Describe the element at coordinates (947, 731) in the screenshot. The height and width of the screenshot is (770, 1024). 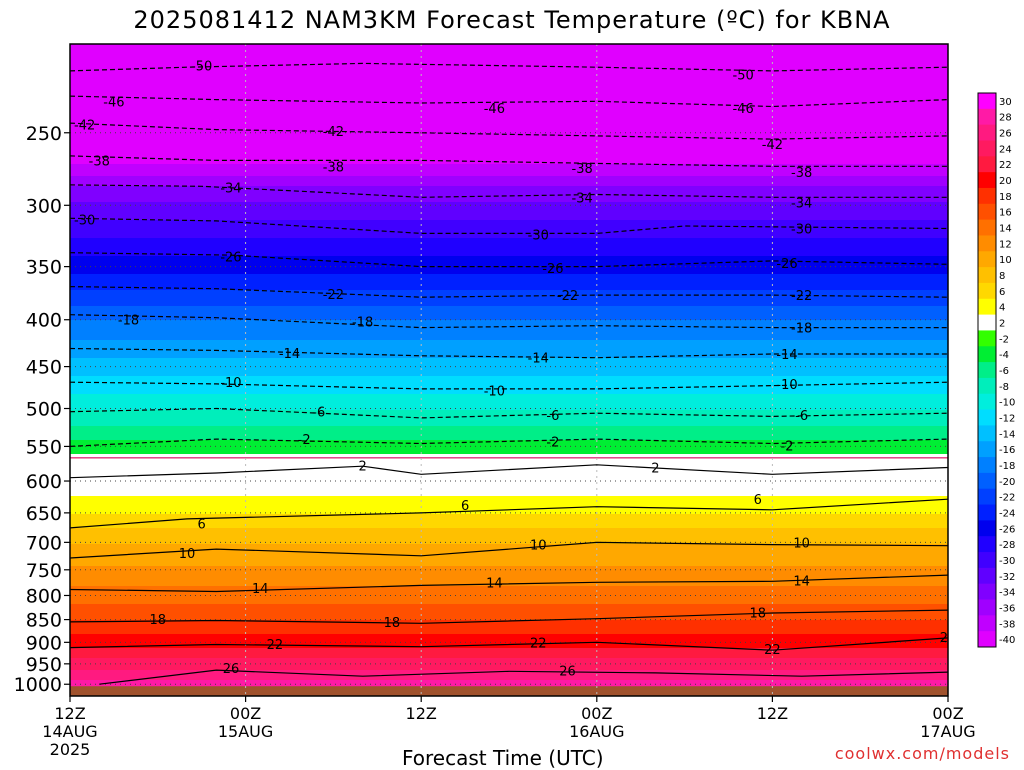
I see `x-tick-label: 17AUG` at that location.